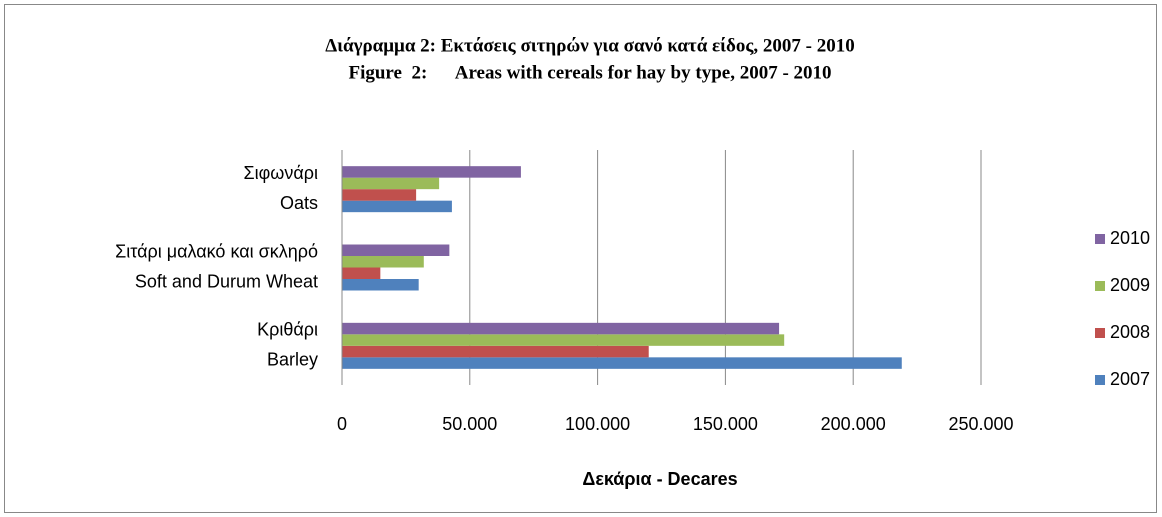  Describe the element at coordinates (216, 251) in the screenshot. I see `y-tick-label: Σιτάρι μαλακό και σκληρό` at that location.